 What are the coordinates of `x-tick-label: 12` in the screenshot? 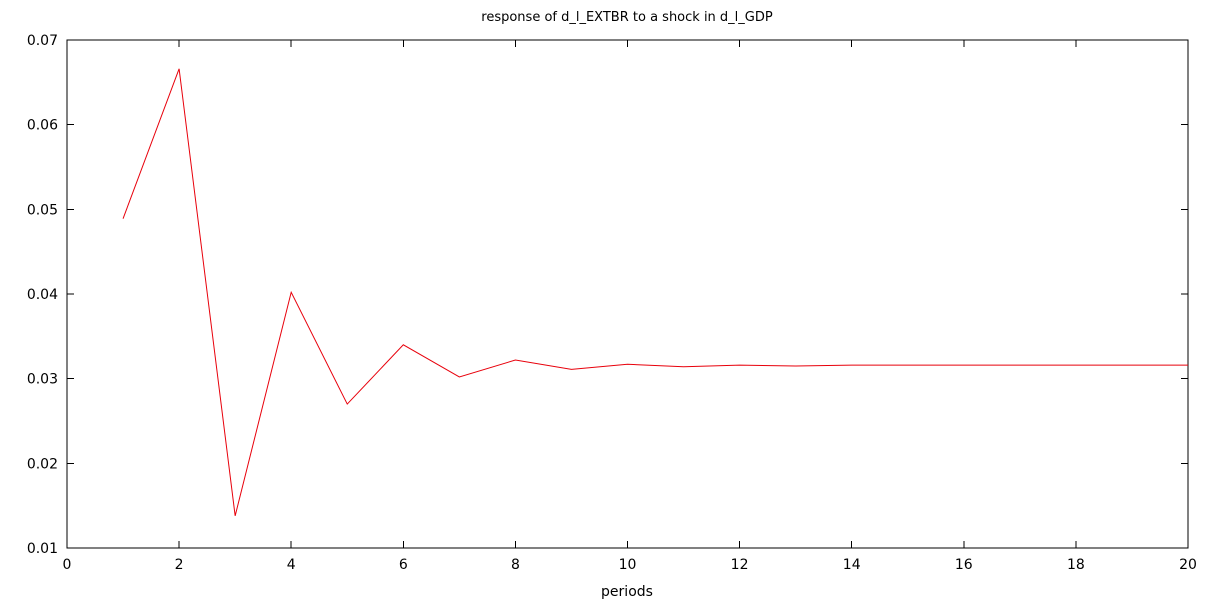 It's located at (740, 565).